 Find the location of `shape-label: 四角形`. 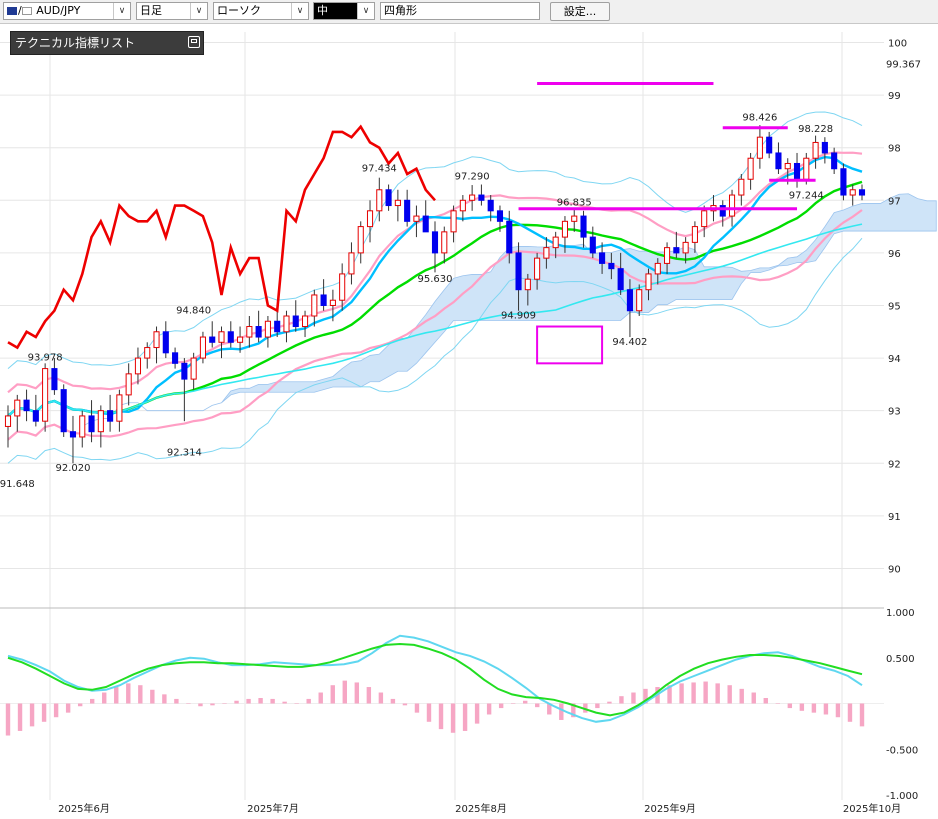

shape-label: 四角形 is located at coordinates (400, 10).